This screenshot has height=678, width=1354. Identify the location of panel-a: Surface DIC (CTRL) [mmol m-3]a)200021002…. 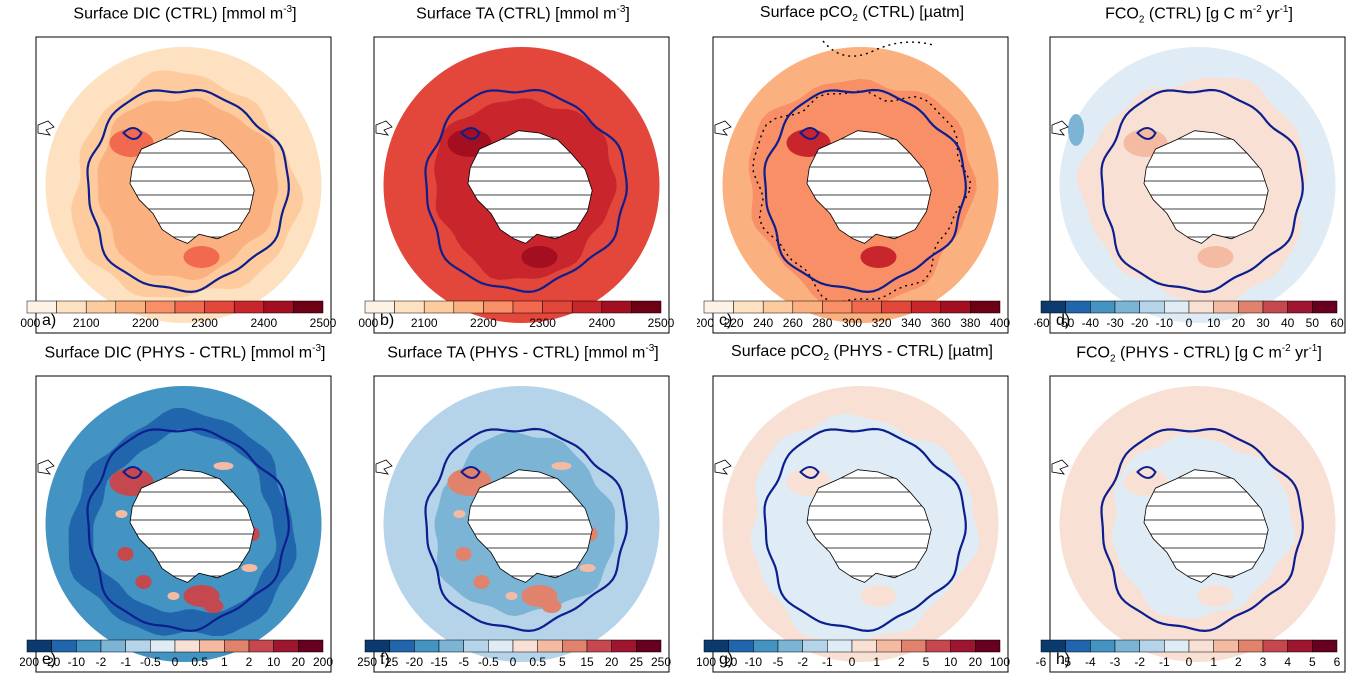
(185, 169).